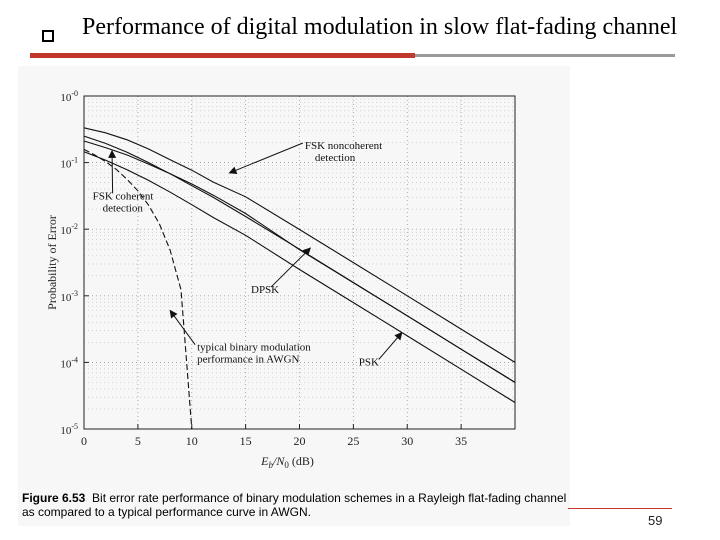 The width and height of the screenshot is (720, 540). Describe the element at coordinates (74, 93) in the screenshot. I see `y-tick-exponent: -0` at that location.